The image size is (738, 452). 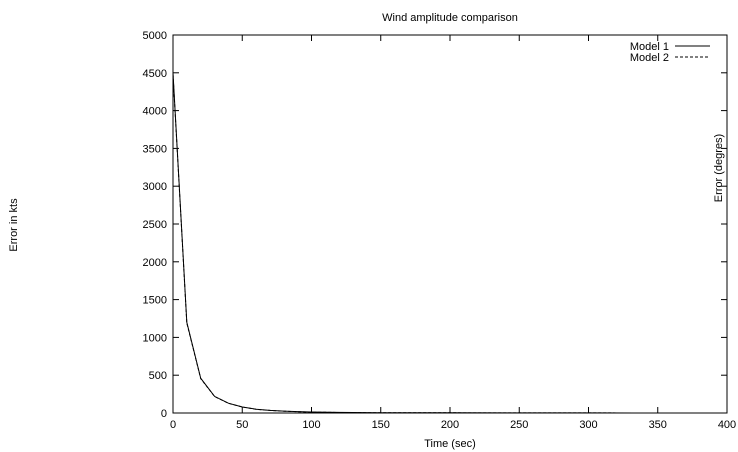 I want to click on y-tick-label: 0, so click(x=164, y=414).